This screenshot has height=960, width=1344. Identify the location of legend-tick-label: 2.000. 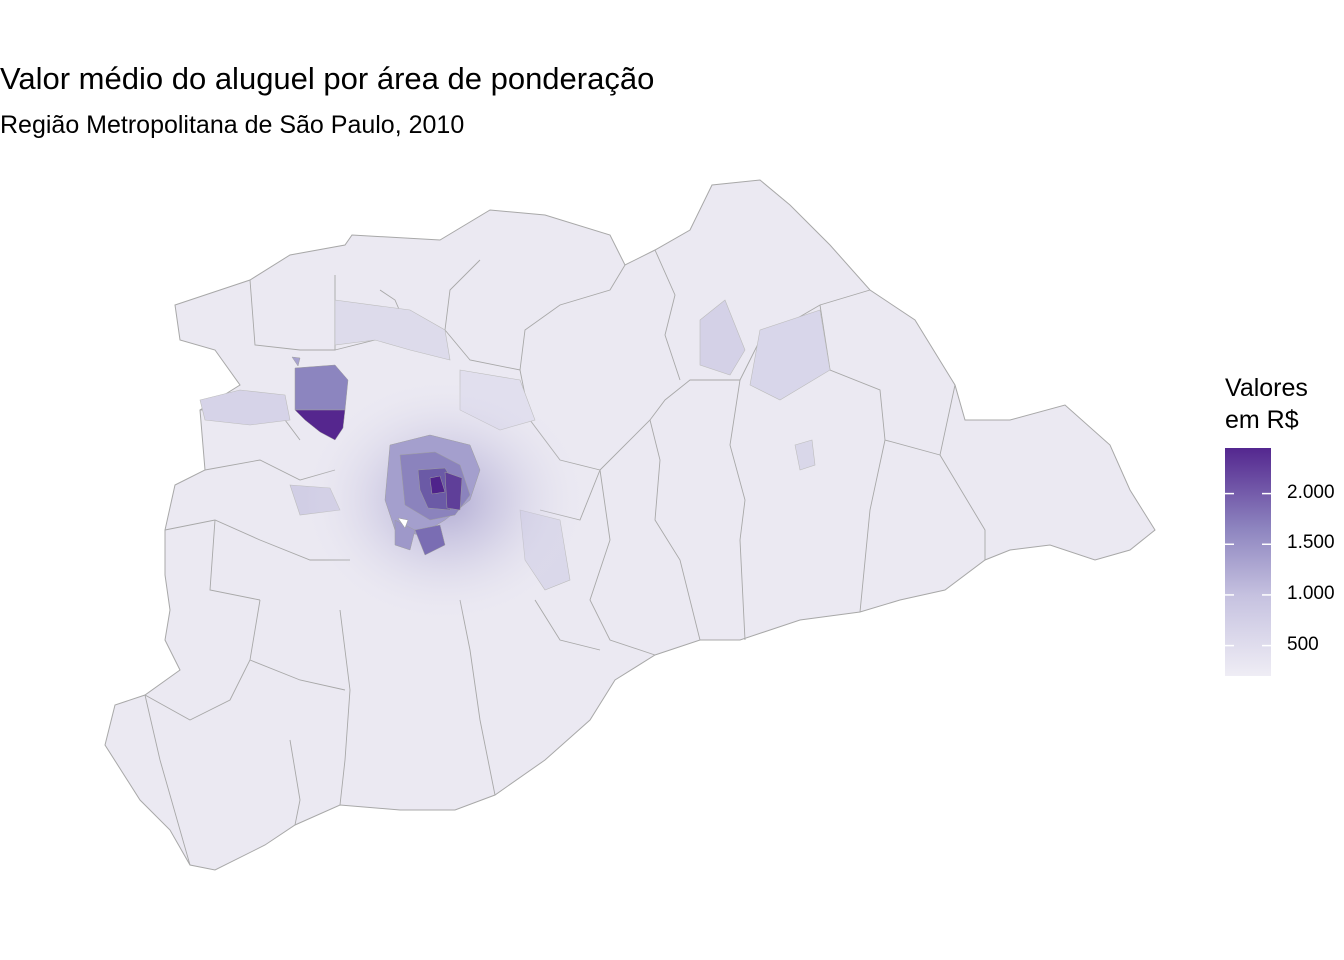
(1311, 492).